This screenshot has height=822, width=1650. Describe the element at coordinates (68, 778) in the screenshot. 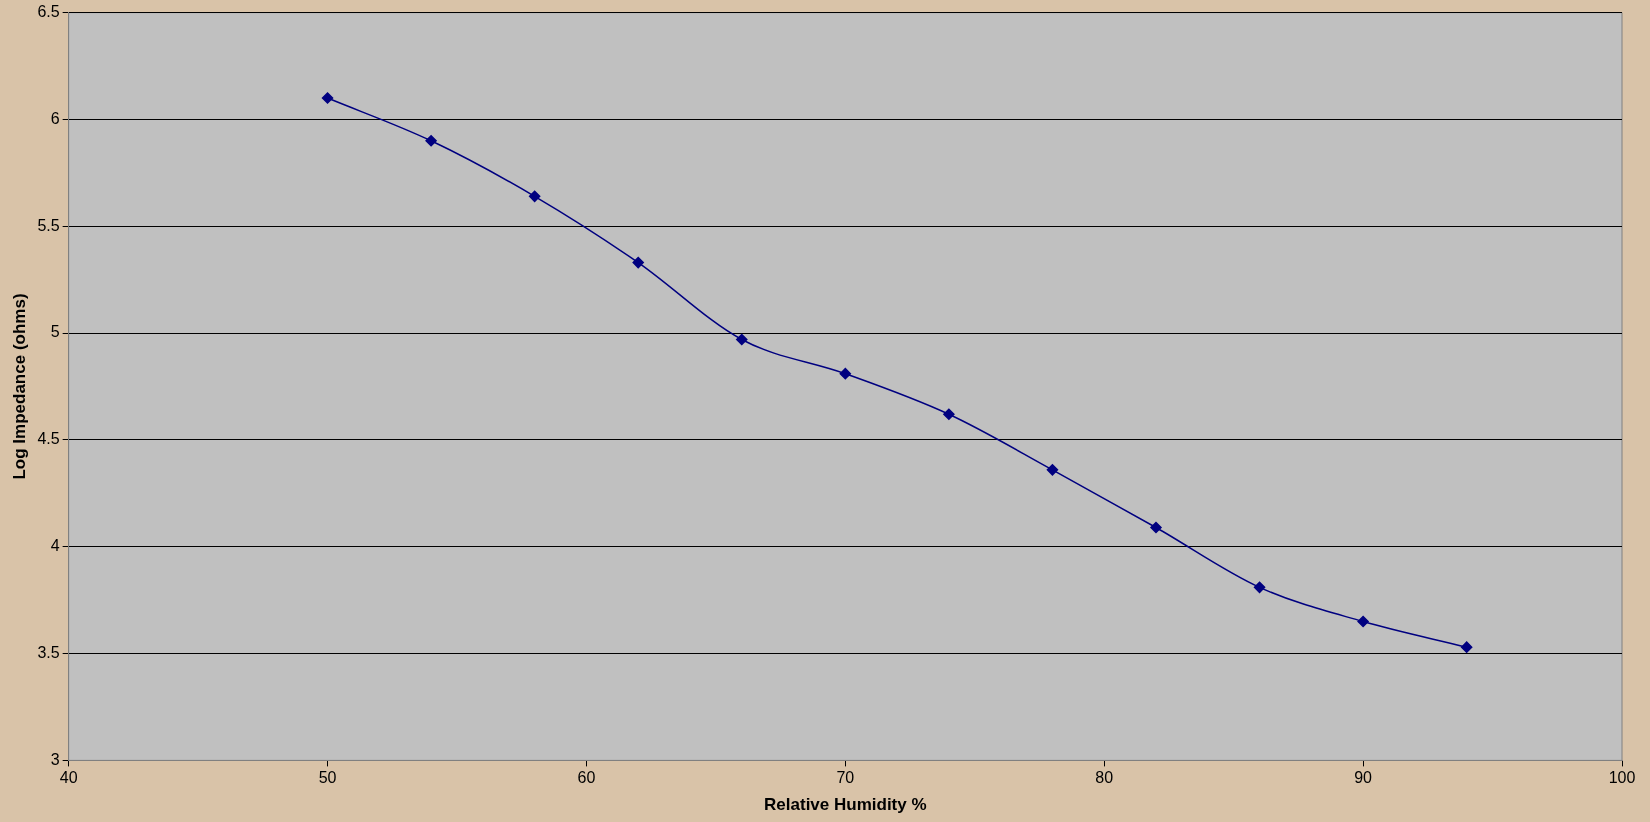

I see `x-tick-label: 40` at that location.